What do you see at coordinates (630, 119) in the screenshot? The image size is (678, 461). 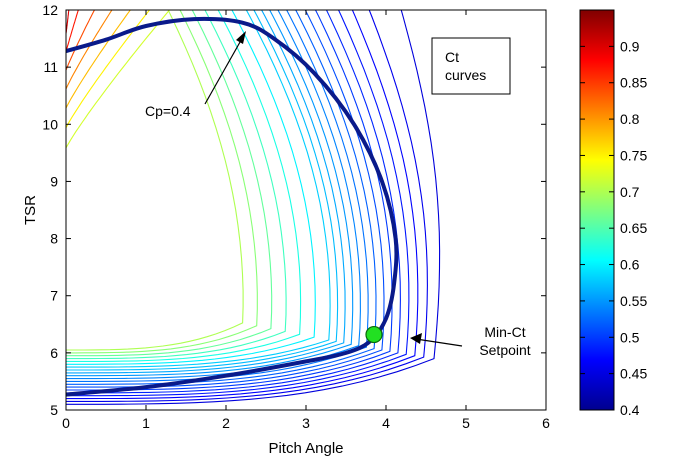 I see `colorbar-tick-label: 0.8` at bounding box center [630, 119].